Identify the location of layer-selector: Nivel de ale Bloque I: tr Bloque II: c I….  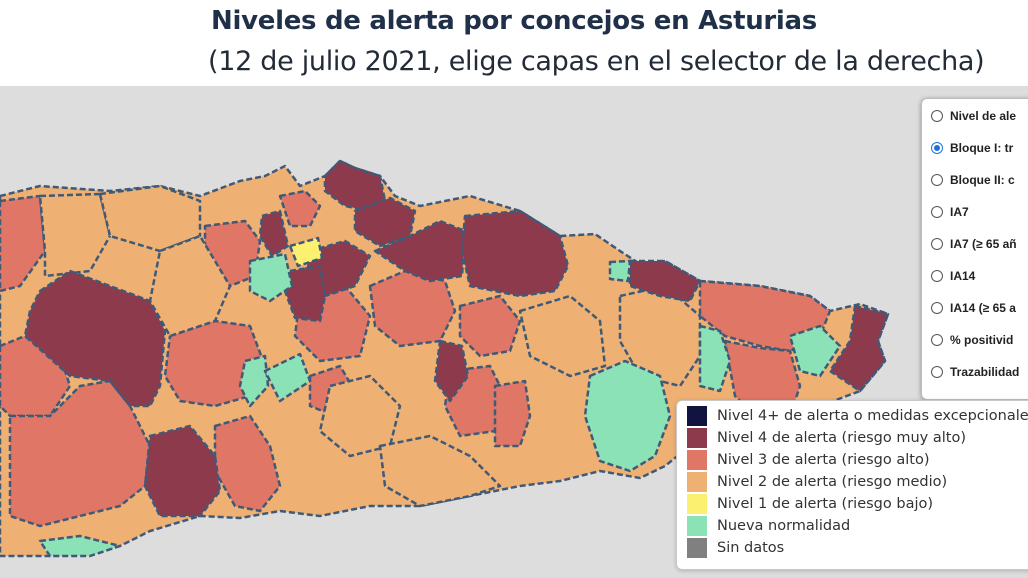
(974, 249).